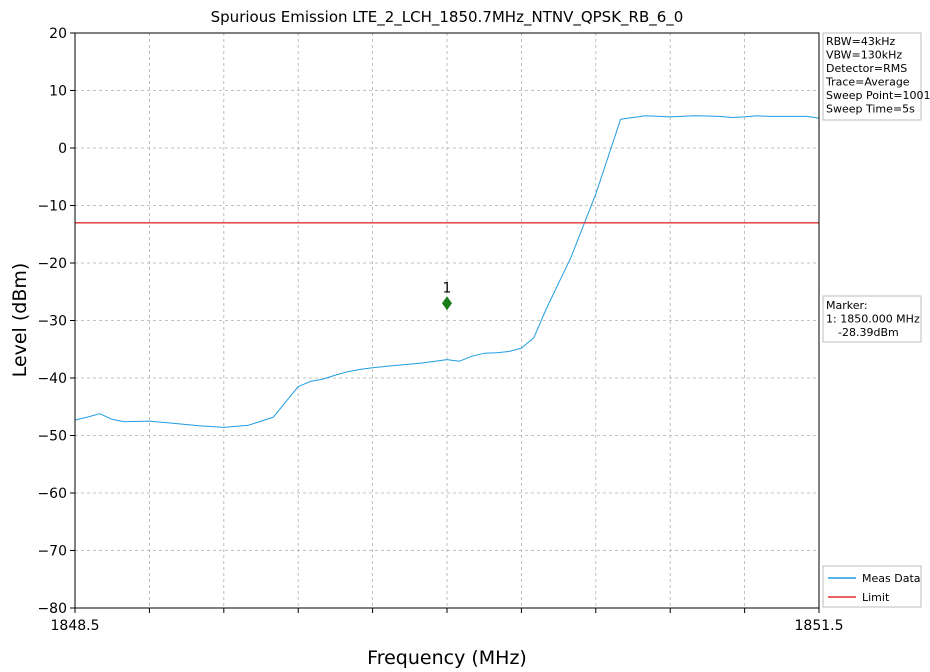 The image size is (930, 672). Describe the element at coordinates (75, 626) in the screenshot. I see `x-tick-label: 1848.5` at that location.